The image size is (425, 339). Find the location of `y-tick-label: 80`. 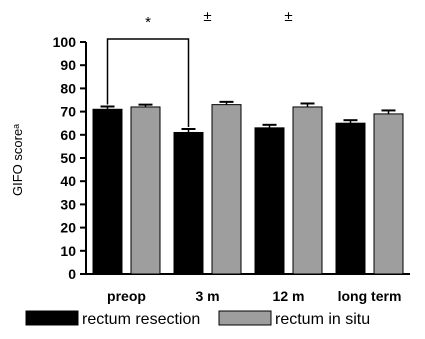

y-tick-label: 80 is located at coordinates (68, 88).